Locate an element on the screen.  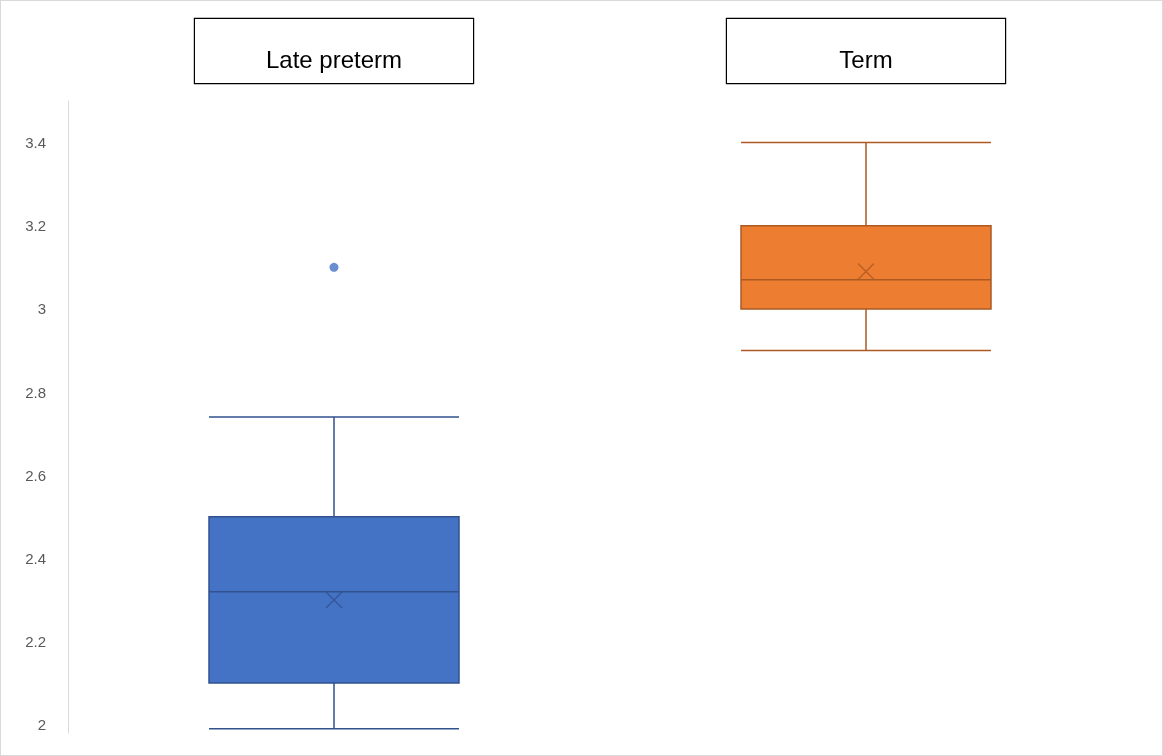
y-tick-label: 2.6 is located at coordinates (35, 475).